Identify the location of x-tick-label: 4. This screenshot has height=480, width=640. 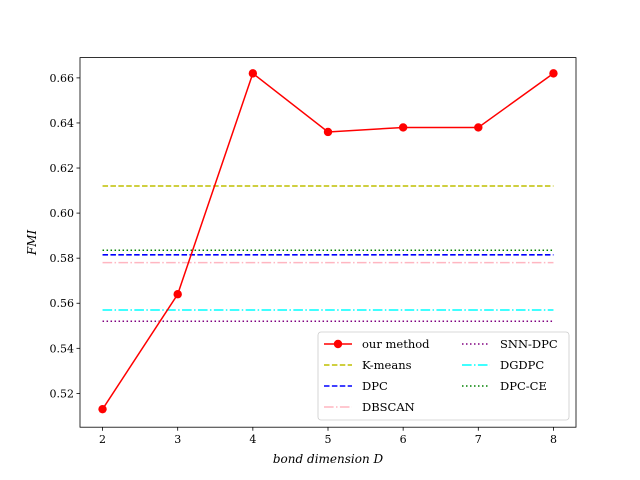
(252, 439).